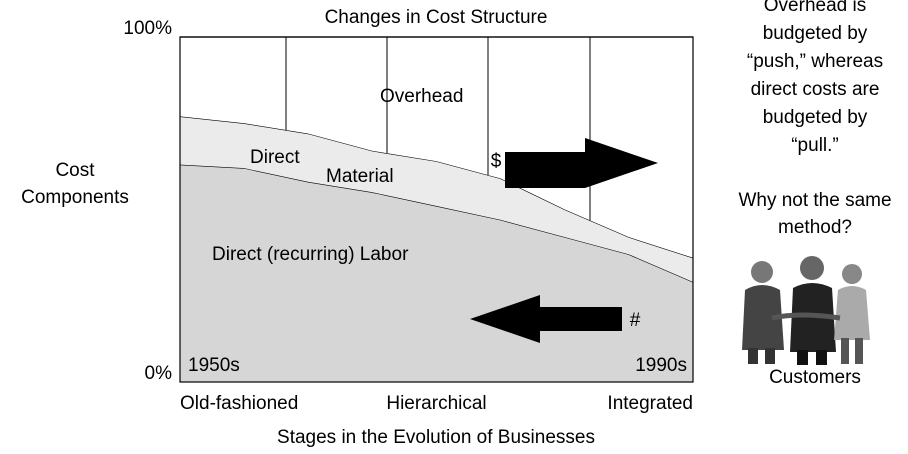 The image size is (908, 454). I want to click on x-tick-label: Hierarchical, so click(436, 403).